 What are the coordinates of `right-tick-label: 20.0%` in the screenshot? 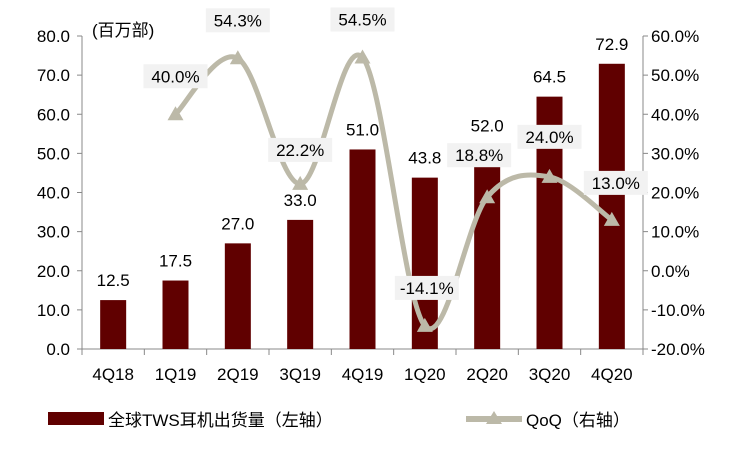 It's located at (675, 193).